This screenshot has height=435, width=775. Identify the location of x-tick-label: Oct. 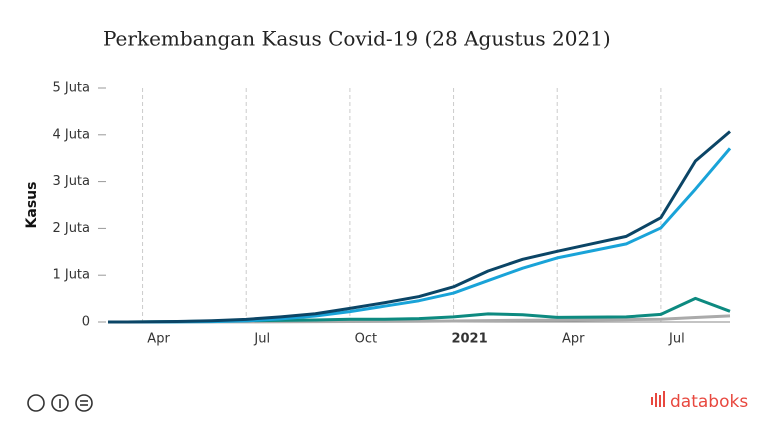
(366, 339).